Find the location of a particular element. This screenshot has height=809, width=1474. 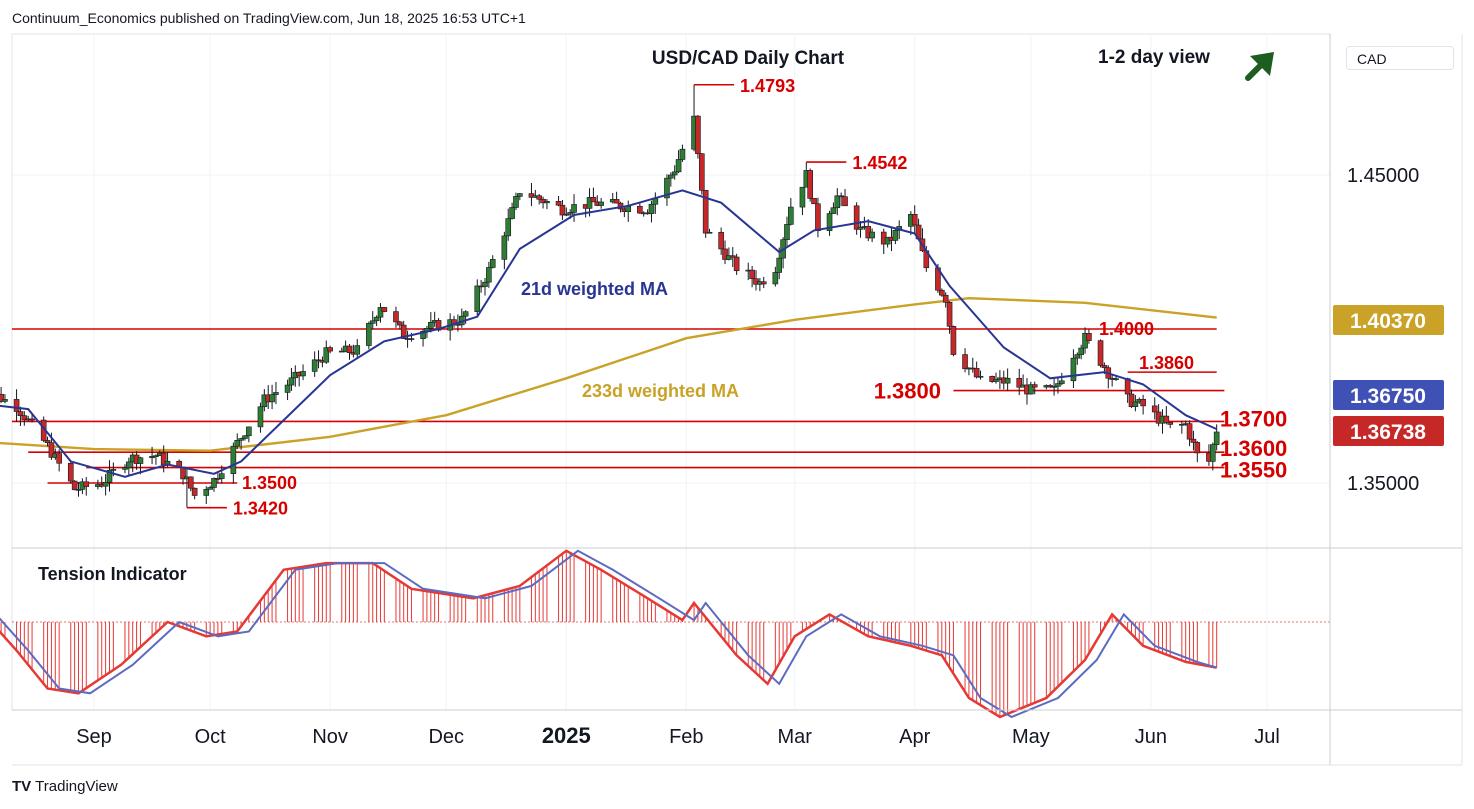

chart-title: USD/CAD Daily Chart is located at coordinates (748, 58).